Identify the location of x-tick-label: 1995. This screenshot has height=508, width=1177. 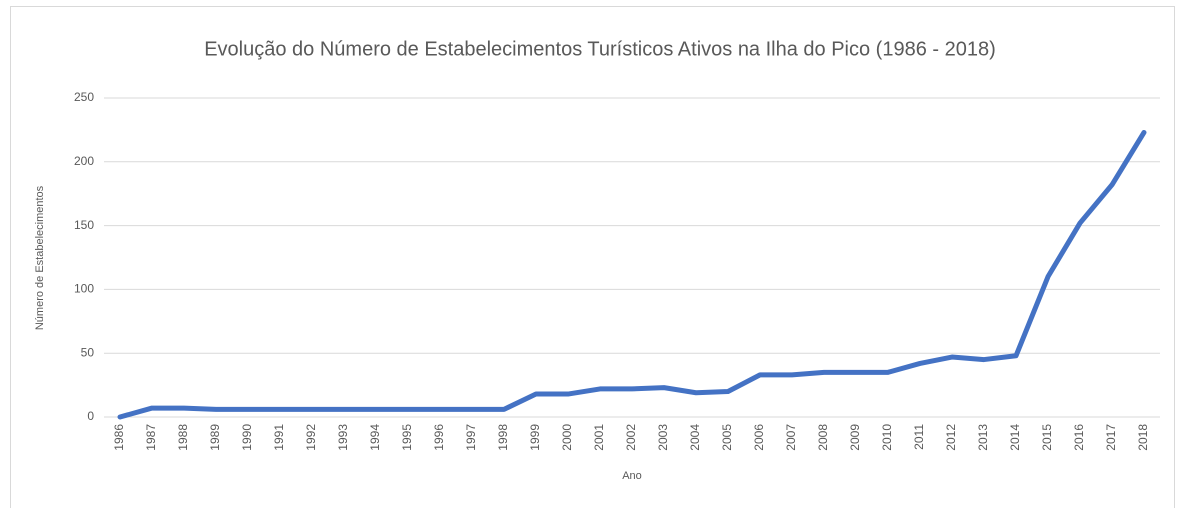
(407, 437).